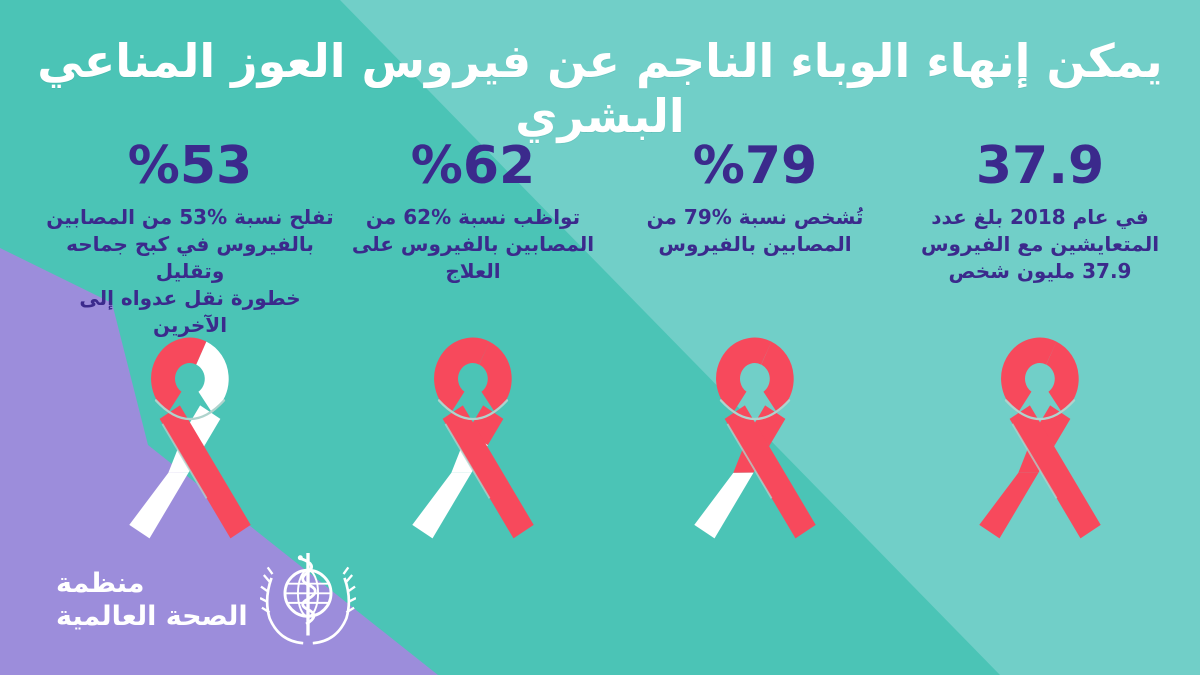  I want to click on who-emblem-icon, so click(307, 598).